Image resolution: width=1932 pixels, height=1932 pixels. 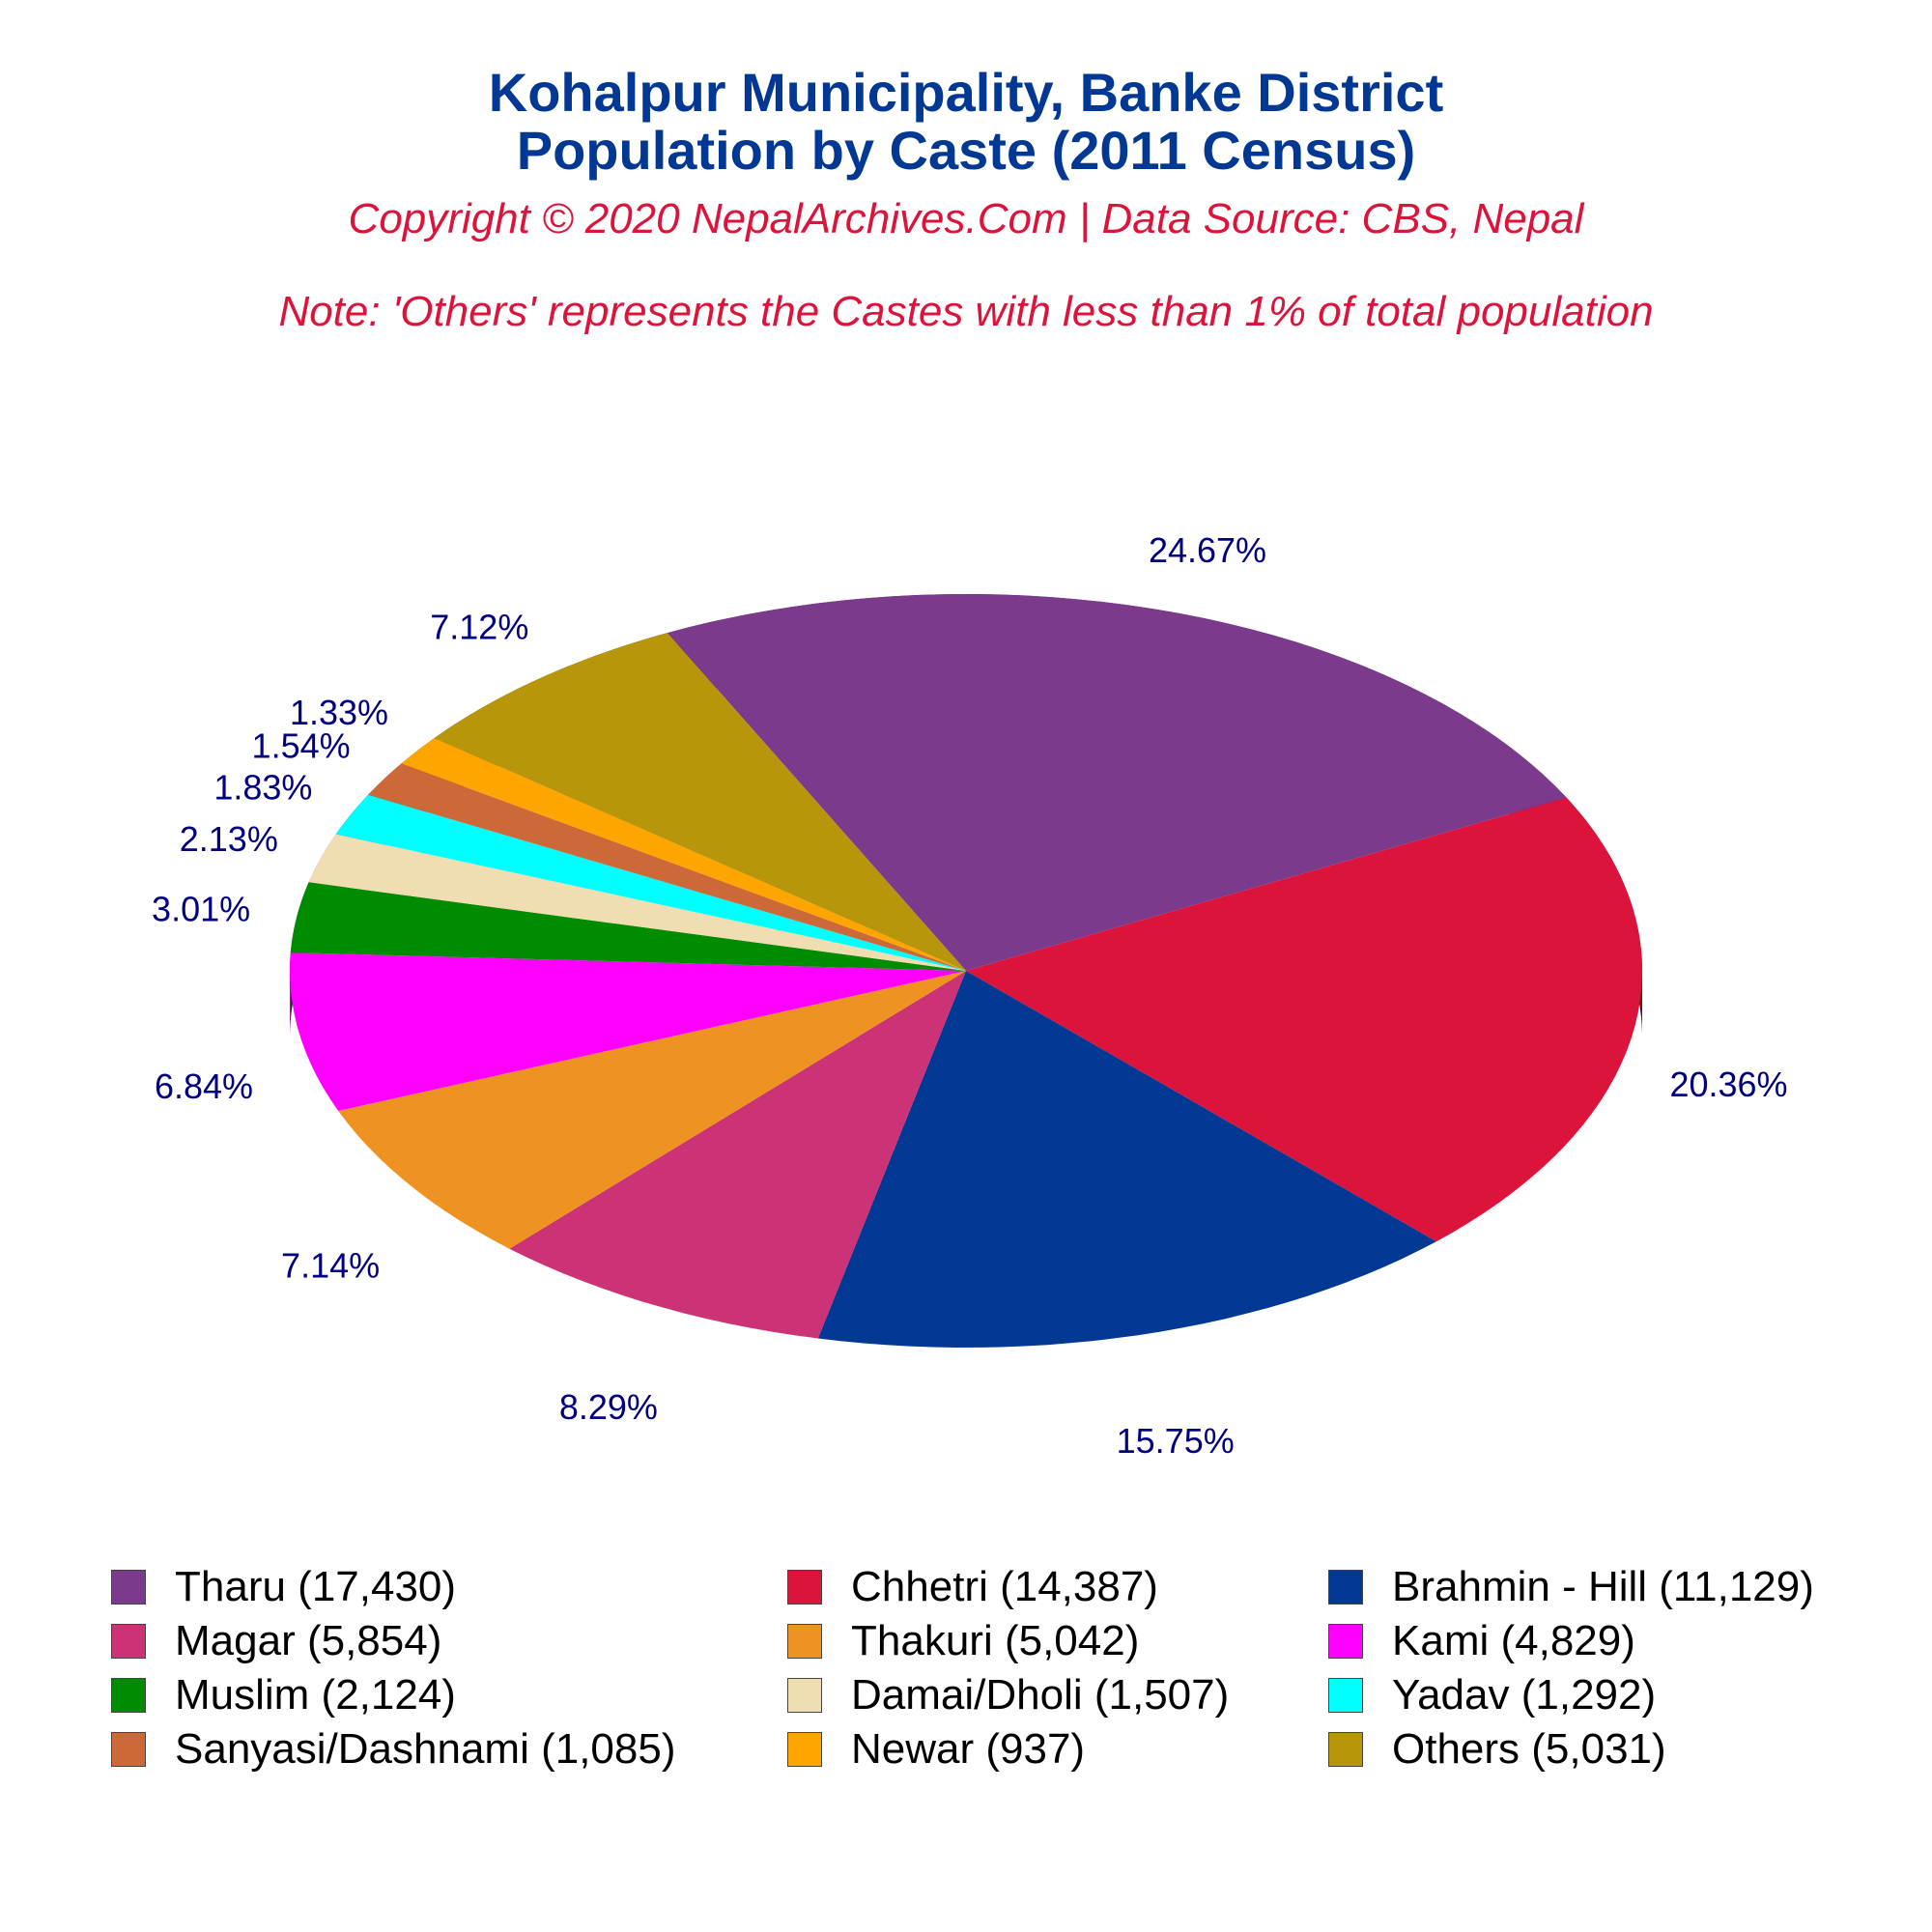 What do you see at coordinates (425, 1749) in the screenshot?
I see `legend-label: Sanyasi/Dashnami (1,085)` at bounding box center [425, 1749].